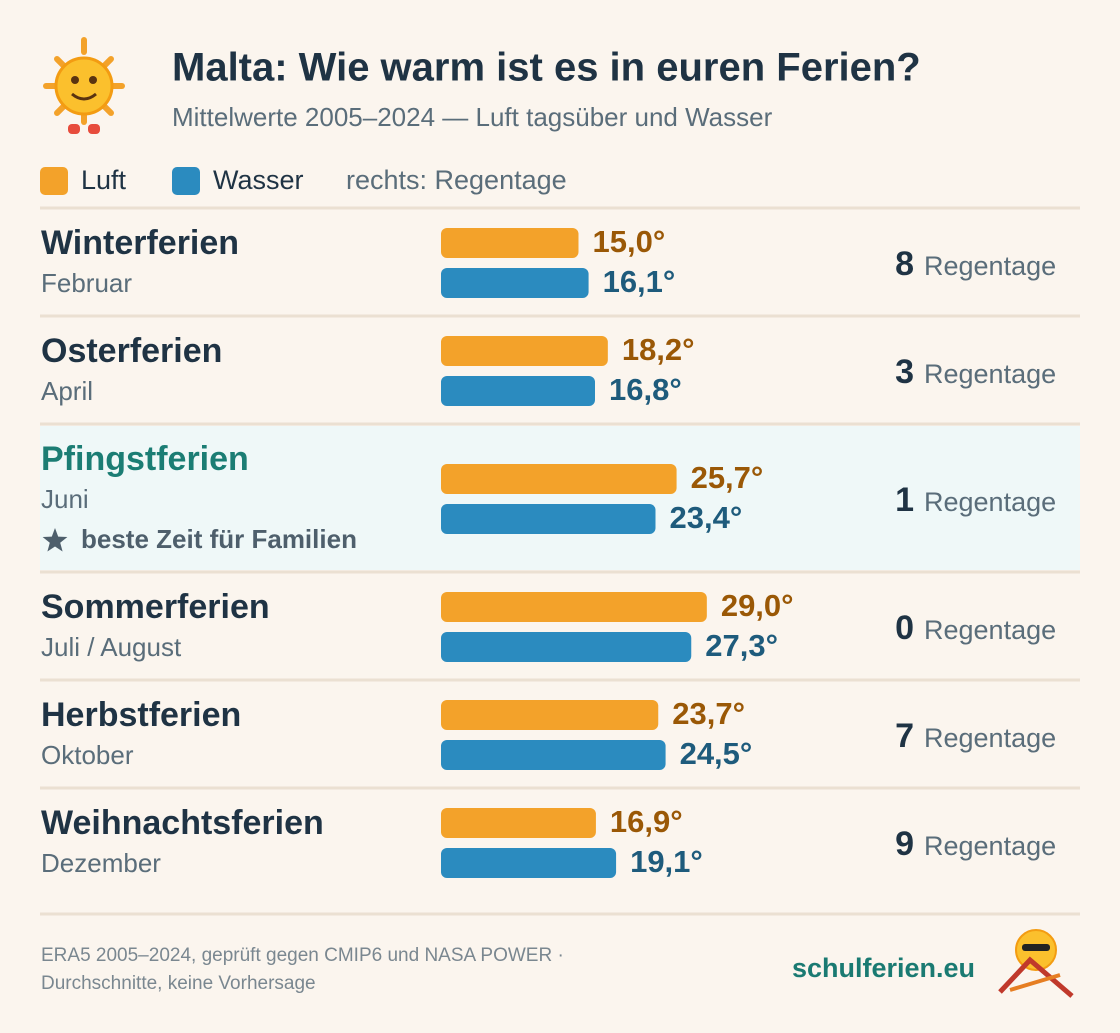 This screenshot has width=1120, height=1033. I want to click on period-month: Oktober, so click(87, 755).